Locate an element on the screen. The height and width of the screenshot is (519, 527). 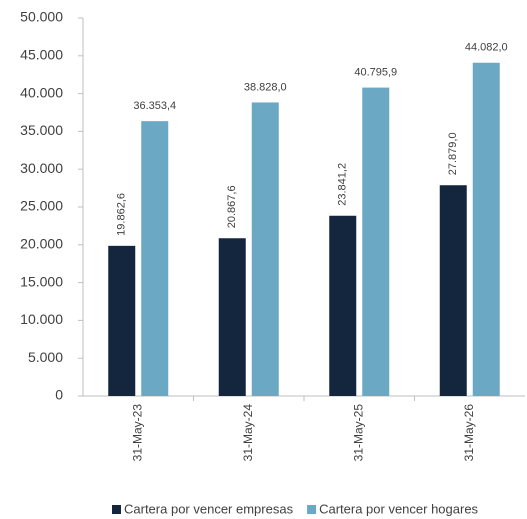
x-tick-label: 31-May-25 is located at coordinates (358, 433).